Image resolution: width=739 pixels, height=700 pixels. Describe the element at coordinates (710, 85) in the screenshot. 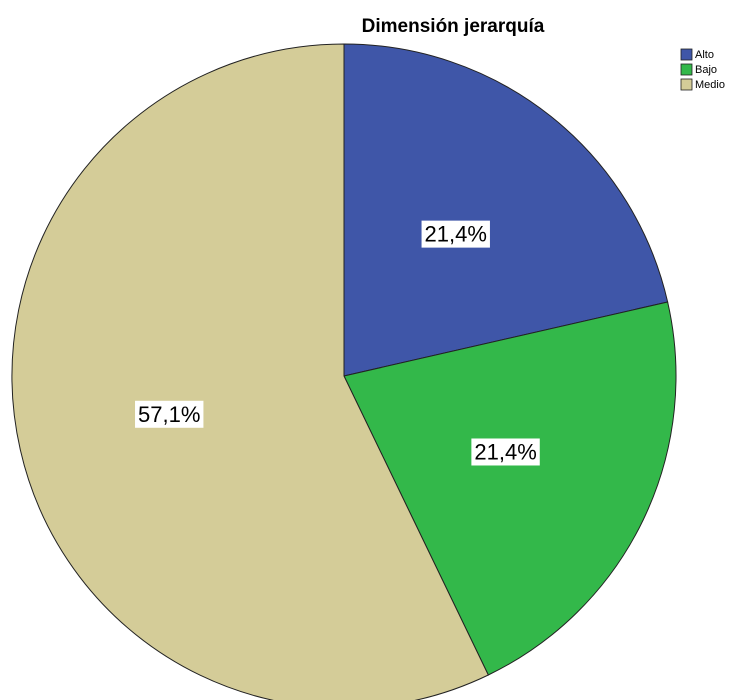

I see `legend-label: Medio` at that location.